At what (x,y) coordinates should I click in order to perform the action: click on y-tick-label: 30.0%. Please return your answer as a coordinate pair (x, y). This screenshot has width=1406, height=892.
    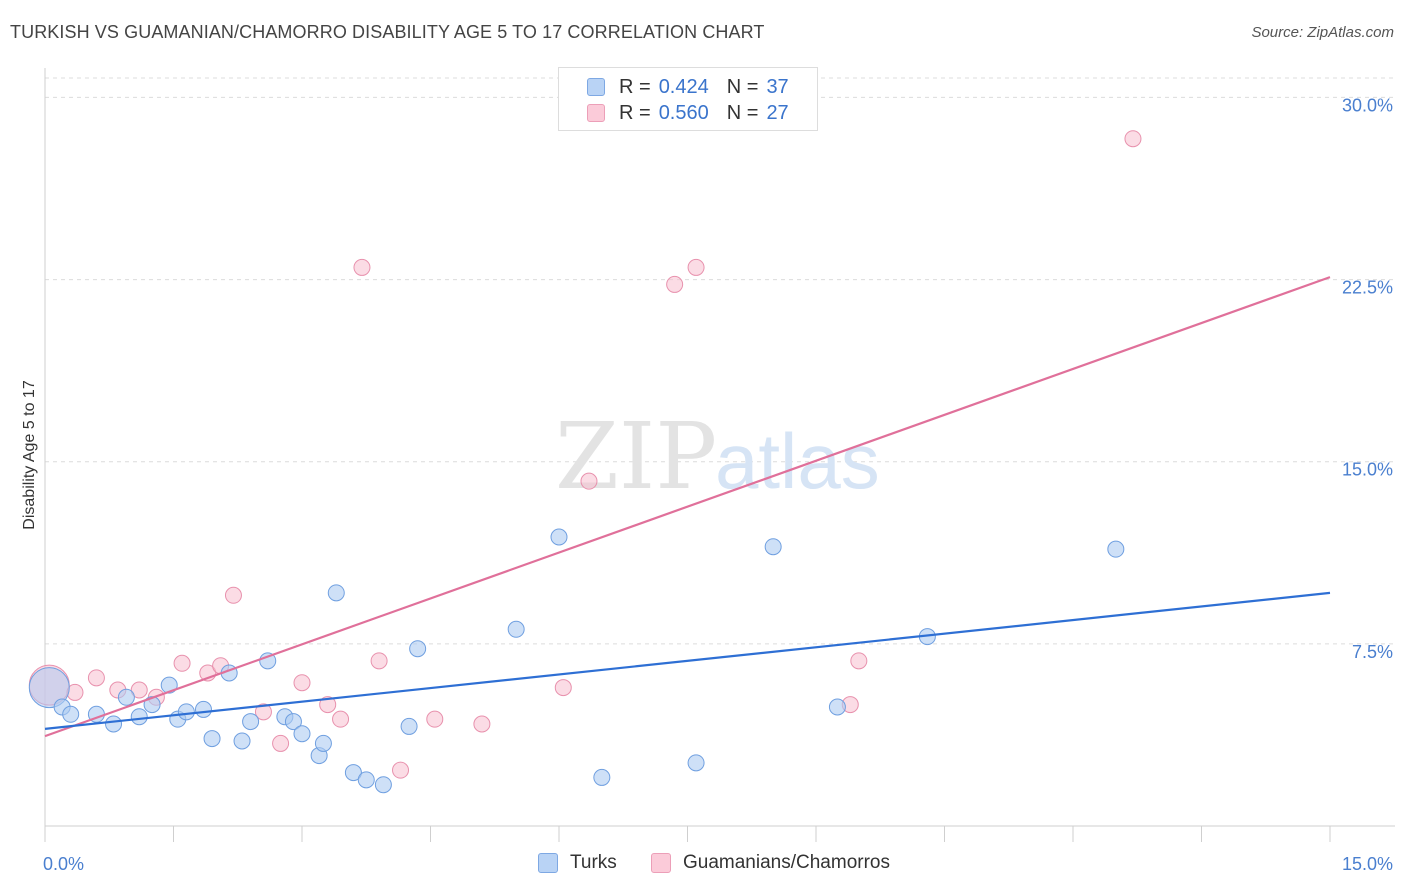
    Looking at the image, I should click on (1367, 105).